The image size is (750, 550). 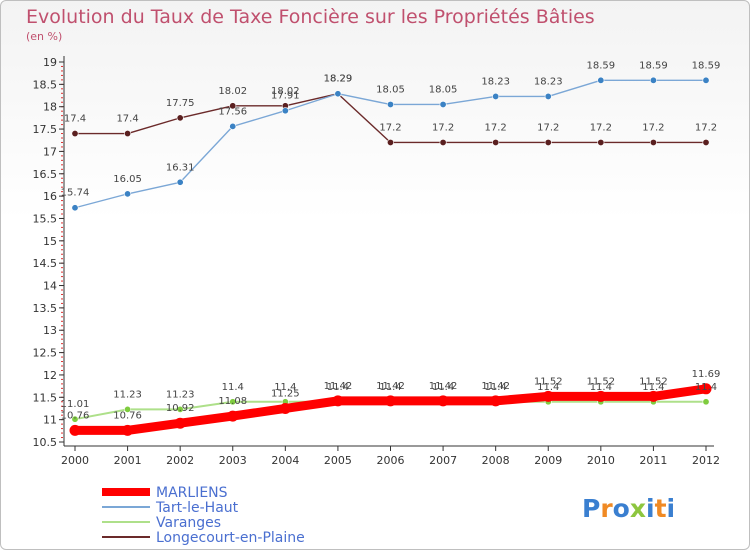 I want to click on y-tick-label: 11, so click(x=50, y=420).